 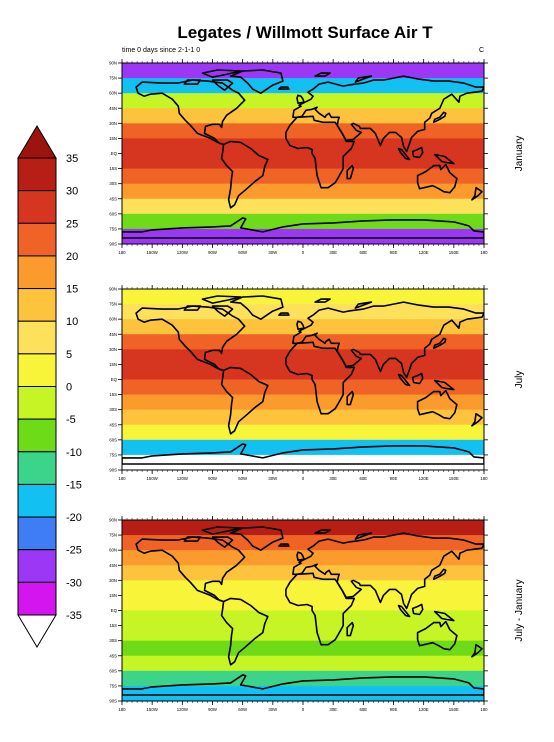 I want to click on lat-tick-label: 30N, so click(x=113, y=123).